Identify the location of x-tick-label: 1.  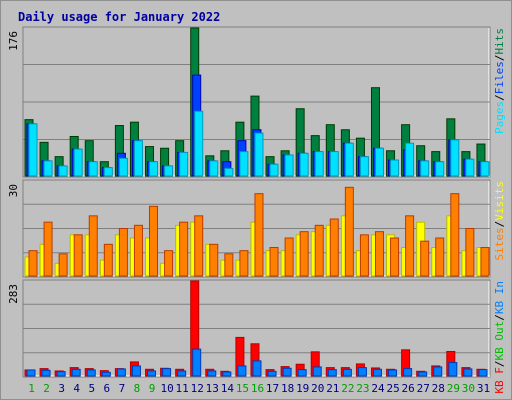
(31, 388).